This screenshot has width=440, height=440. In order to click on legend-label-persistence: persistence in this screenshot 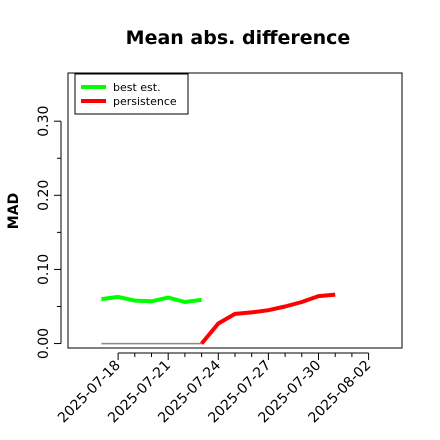, I will do `click(145, 101)`.